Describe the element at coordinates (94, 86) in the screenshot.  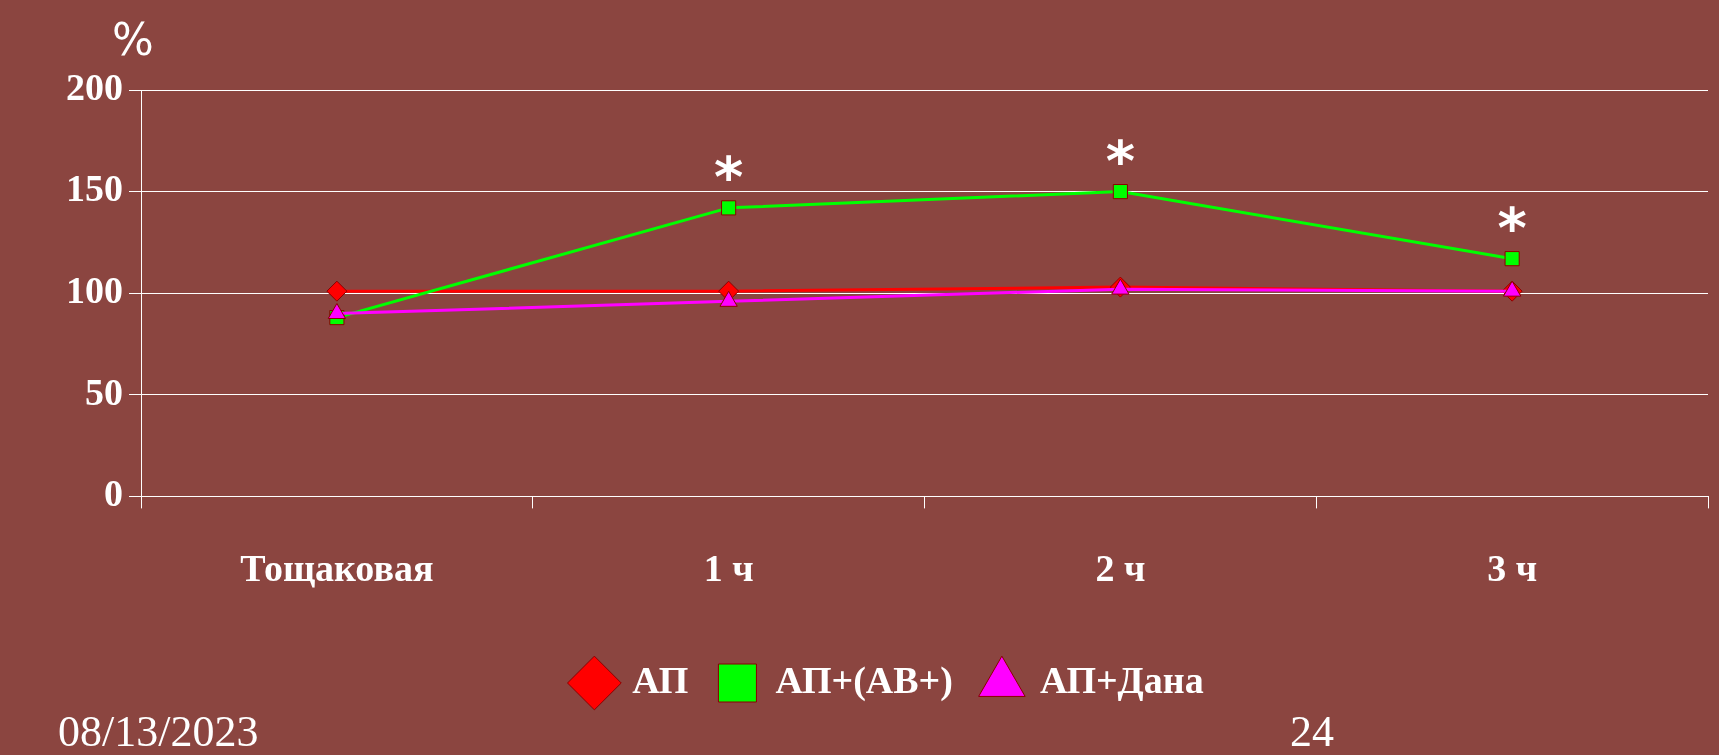
I see `y-tick-label: 200` at that location.